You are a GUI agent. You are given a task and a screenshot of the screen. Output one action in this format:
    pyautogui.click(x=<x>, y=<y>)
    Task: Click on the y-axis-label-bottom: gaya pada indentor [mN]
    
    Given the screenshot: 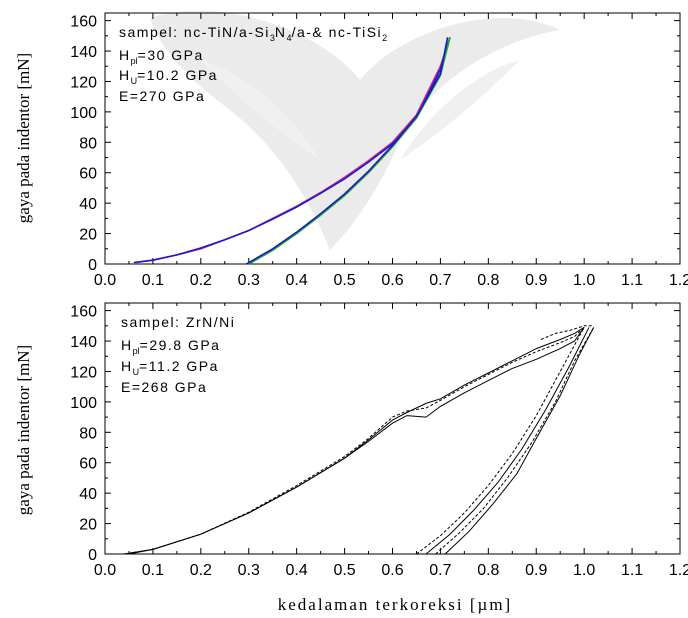 What is the action you would take?
    pyautogui.click(x=23, y=430)
    